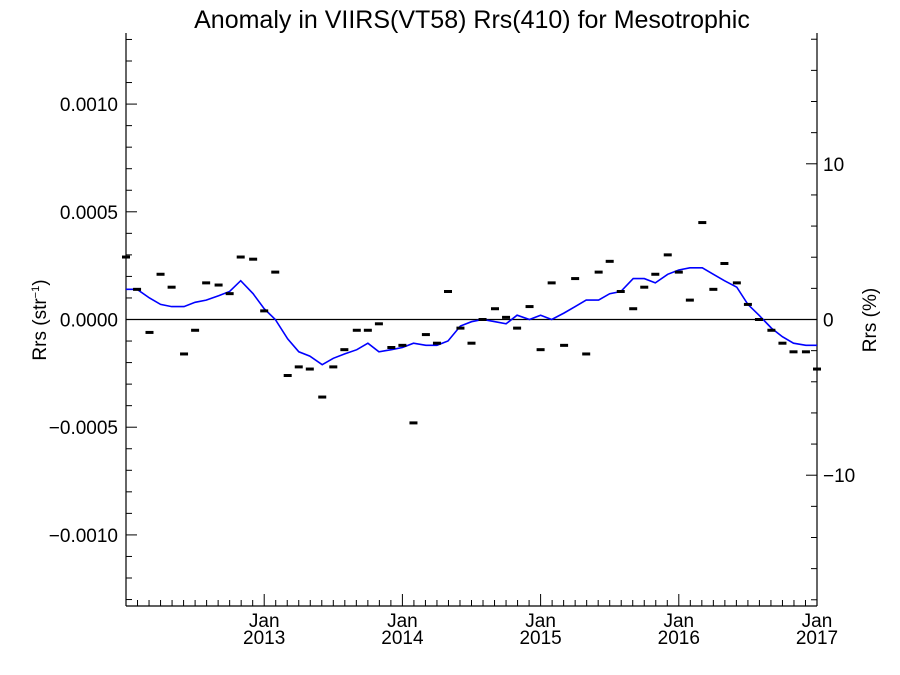  Describe the element at coordinates (264, 638) in the screenshot. I see `x-tick-label-year: 2013` at that location.